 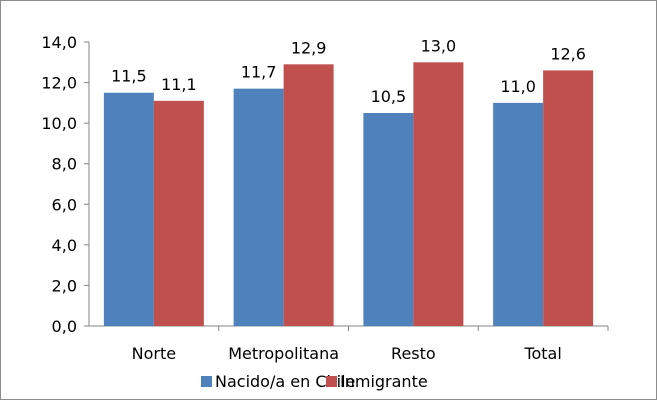 I want to click on bar-data-label: 11,7, so click(x=259, y=72).